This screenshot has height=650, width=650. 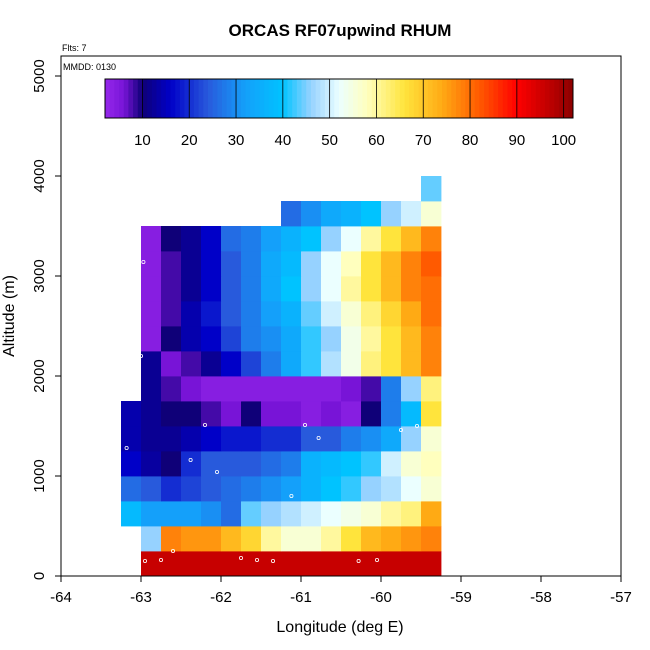 I want to click on colorbar-tick-label: 20, so click(x=189, y=140).